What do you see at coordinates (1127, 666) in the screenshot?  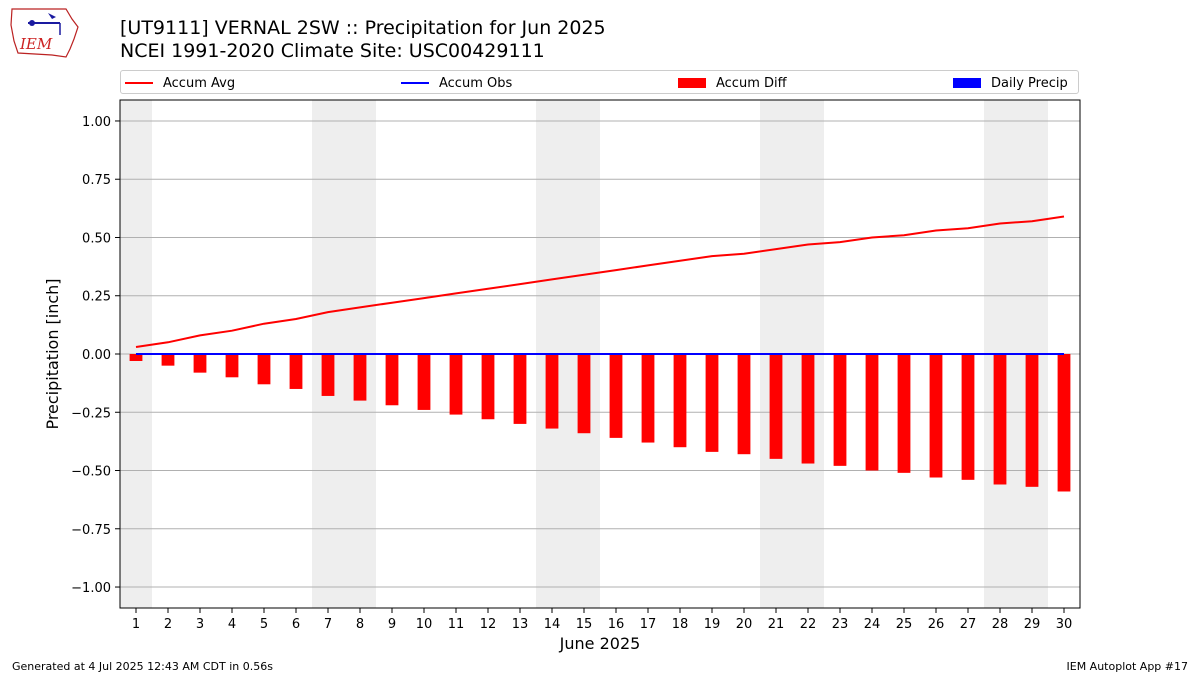 I see `footer-app: IEM Autoplot App #17` at bounding box center [1127, 666].